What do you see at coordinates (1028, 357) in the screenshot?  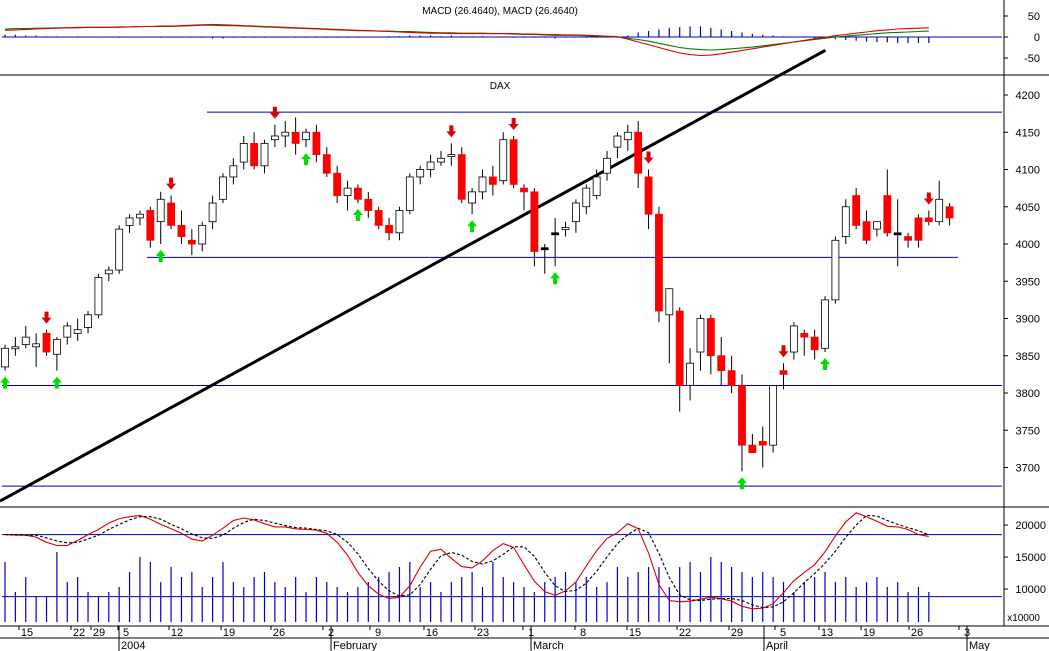 I see `price-ytick-label: 3850` at bounding box center [1028, 357].